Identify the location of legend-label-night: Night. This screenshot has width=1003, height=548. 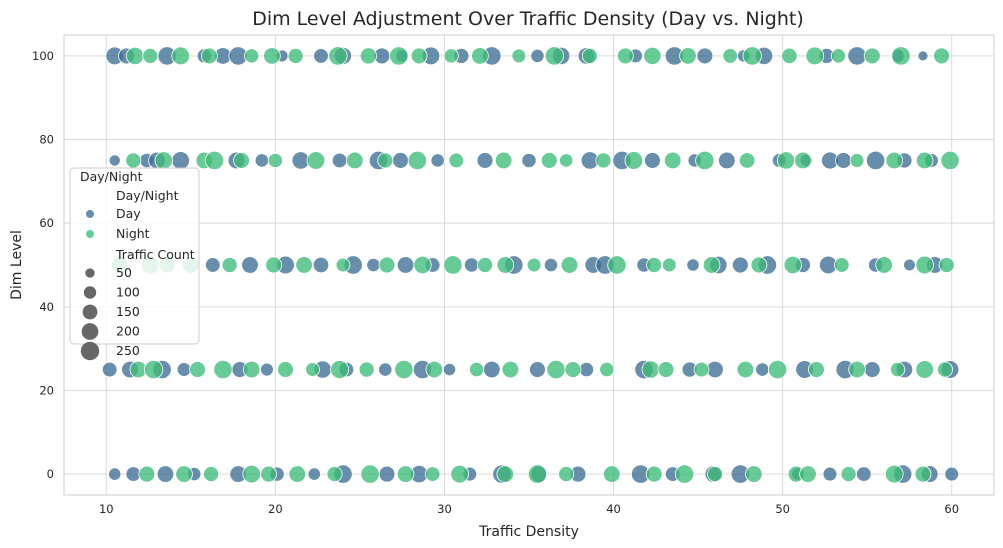
(133, 233).